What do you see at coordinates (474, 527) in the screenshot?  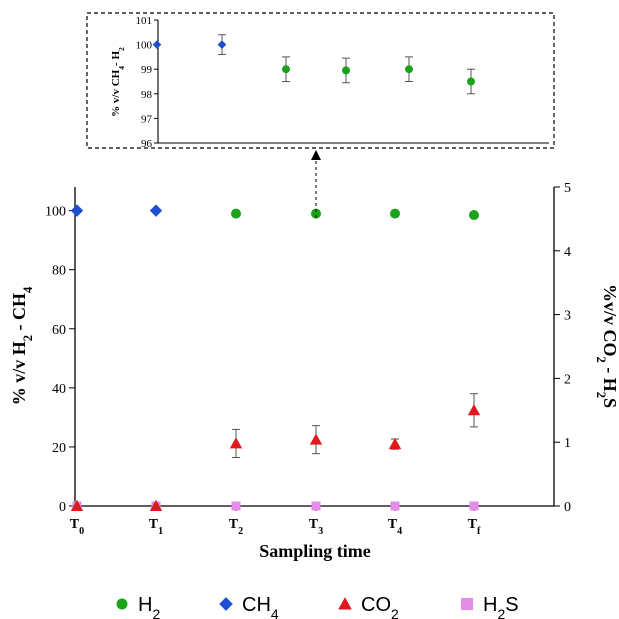 I see `x-tick-label: Tf` at bounding box center [474, 527].